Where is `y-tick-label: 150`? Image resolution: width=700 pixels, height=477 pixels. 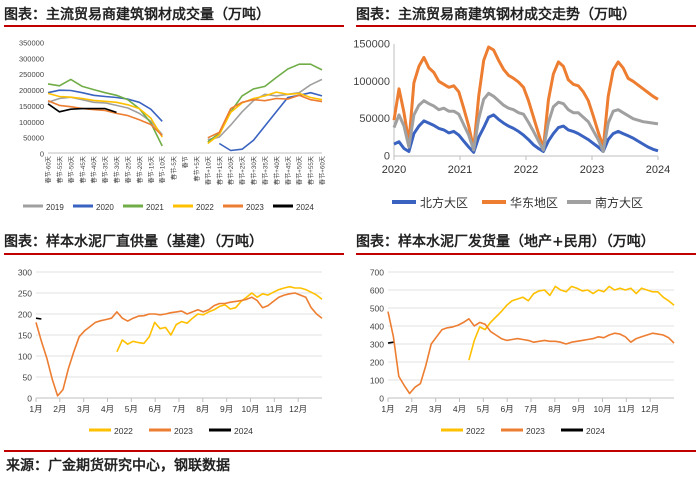 y-tick-label: 150 is located at coordinates (25, 336).